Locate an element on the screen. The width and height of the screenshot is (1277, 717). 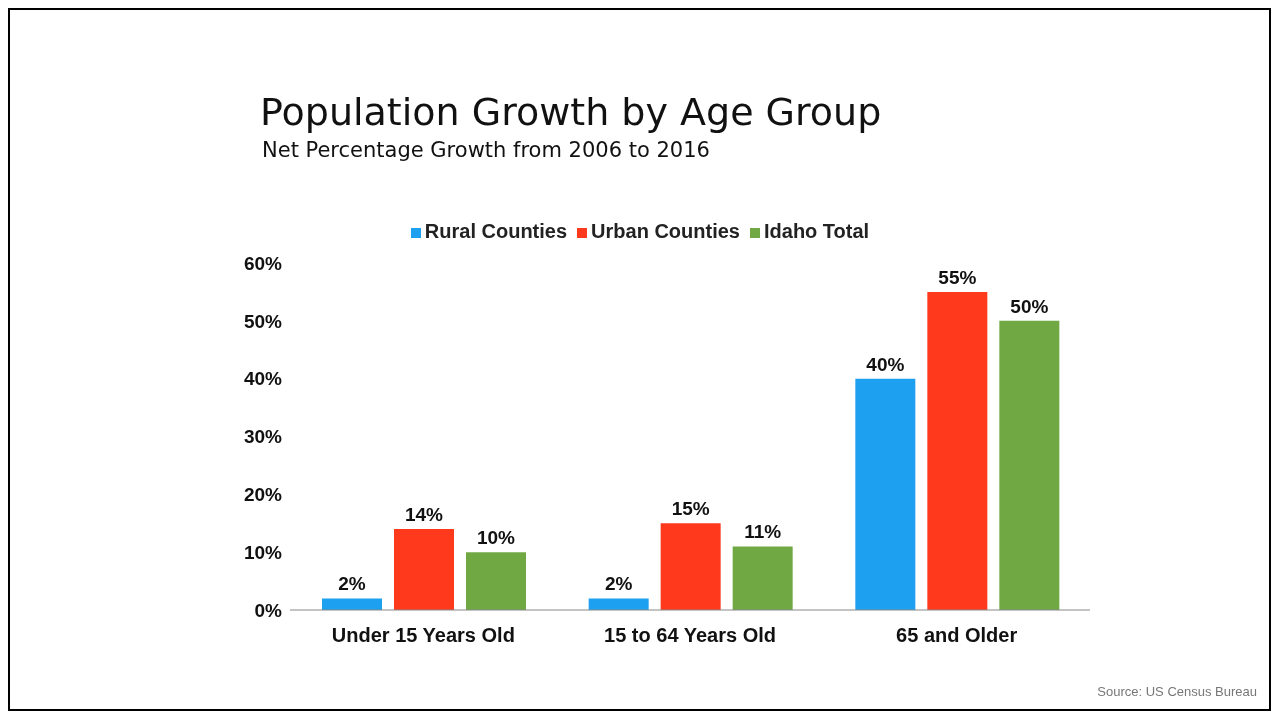
y-tick-label: 40% is located at coordinates (263, 379).